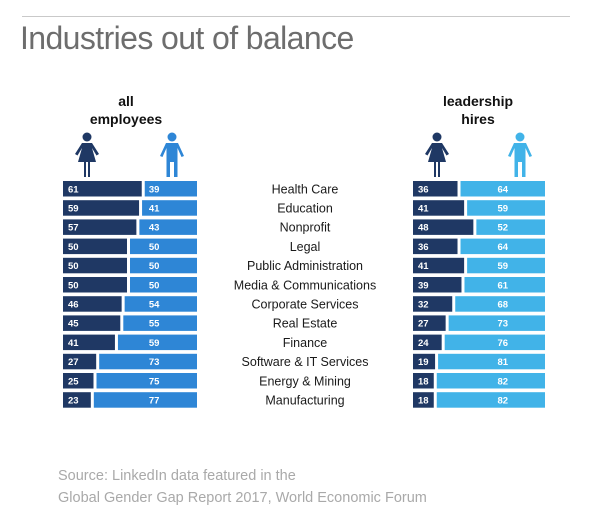  What do you see at coordinates (126, 119) in the screenshot?
I see `left-group-label-line-2: employees` at bounding box center [126, 119].